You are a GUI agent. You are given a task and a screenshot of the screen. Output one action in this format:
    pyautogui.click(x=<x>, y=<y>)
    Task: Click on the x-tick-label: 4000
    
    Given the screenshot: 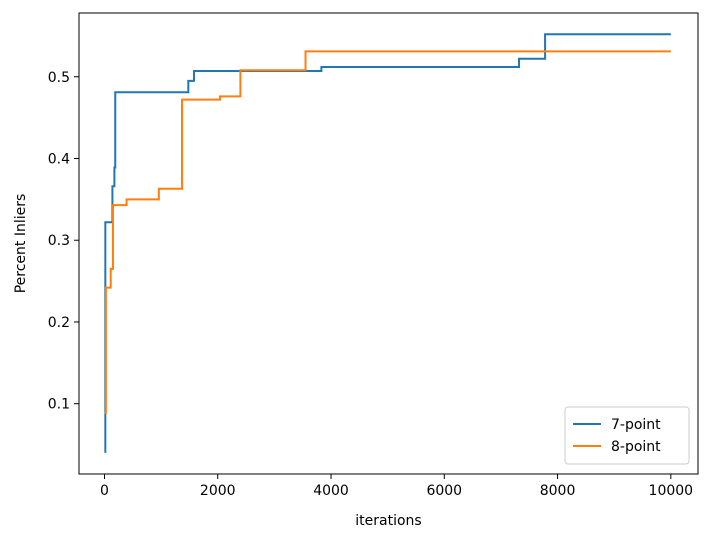 What is the action you would take?
    pyautogui.click(x=331, y=491)
    